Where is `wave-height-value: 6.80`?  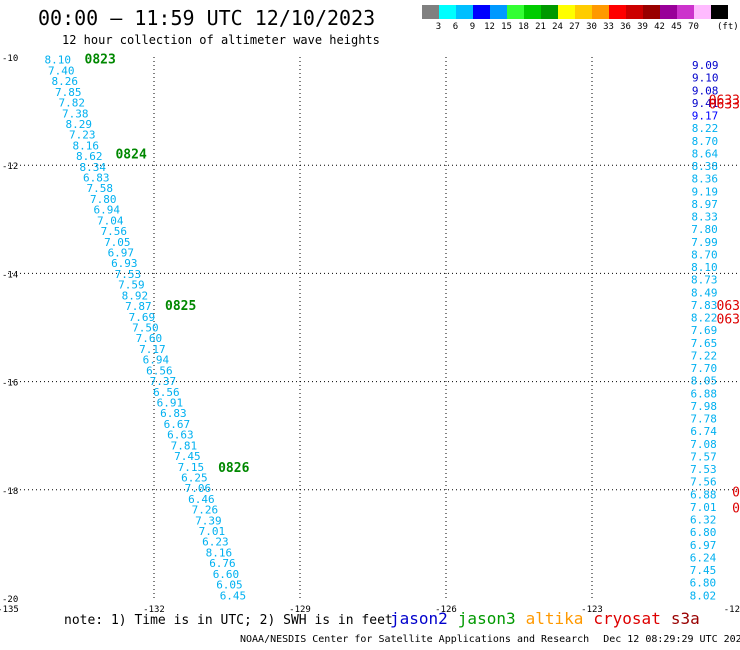 wave-height-value: 6.80 is located at coordinates (703, 583).